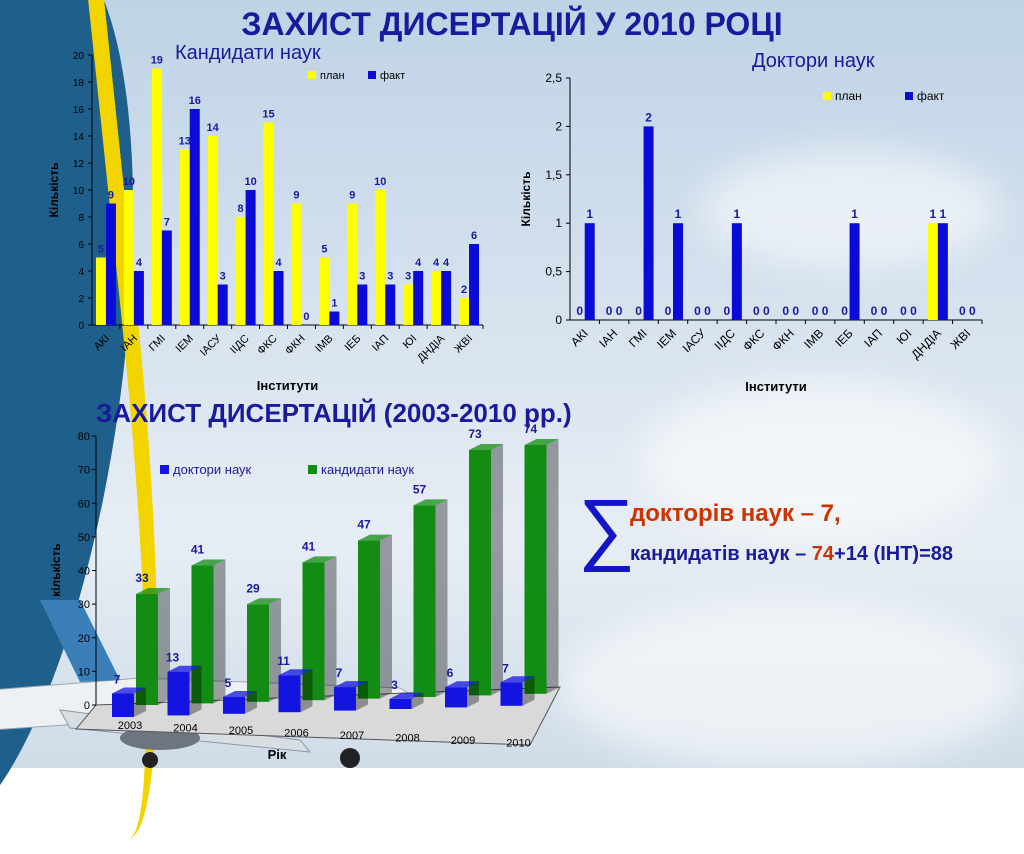 This screenshot has height=854, width=1024. What do you see at coordinates (167, 223) in the screenshot?
I see `data-label: 7` at bounding box center [167, 223].